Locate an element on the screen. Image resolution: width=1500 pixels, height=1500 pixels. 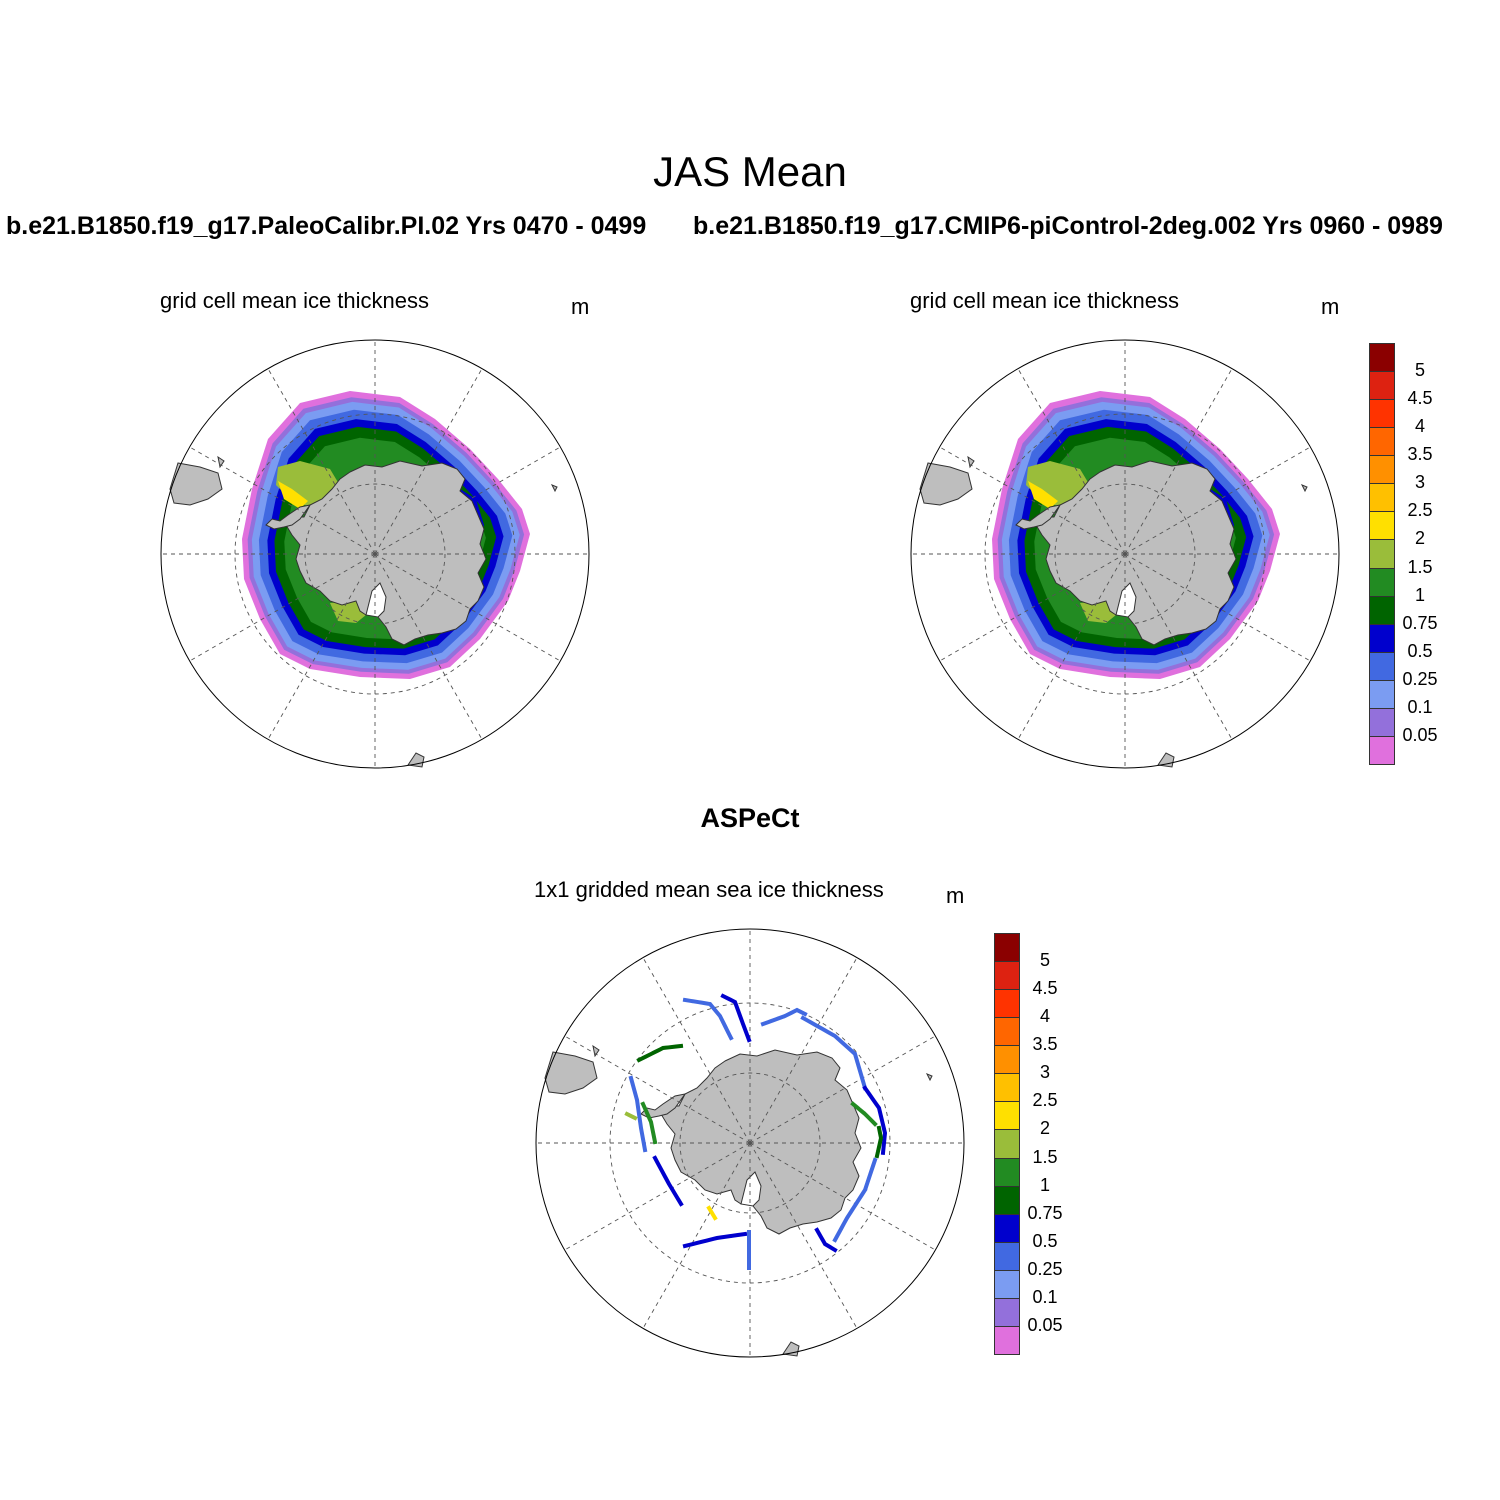
graticule is located at coordinates (1125, 554).